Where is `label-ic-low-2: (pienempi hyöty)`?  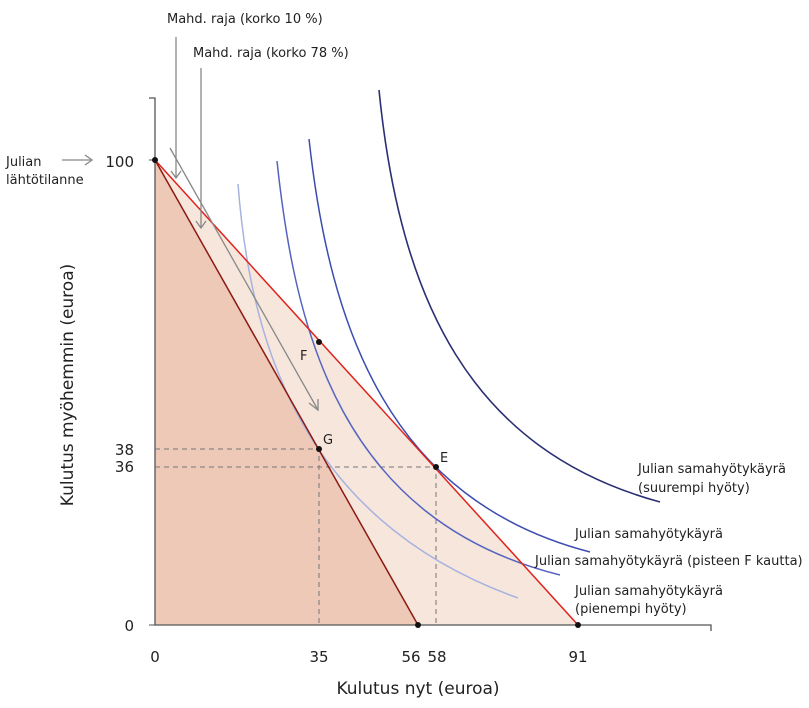 label-ic-low-2: (pienempi hyöty) is located at coordinates (631, 609).